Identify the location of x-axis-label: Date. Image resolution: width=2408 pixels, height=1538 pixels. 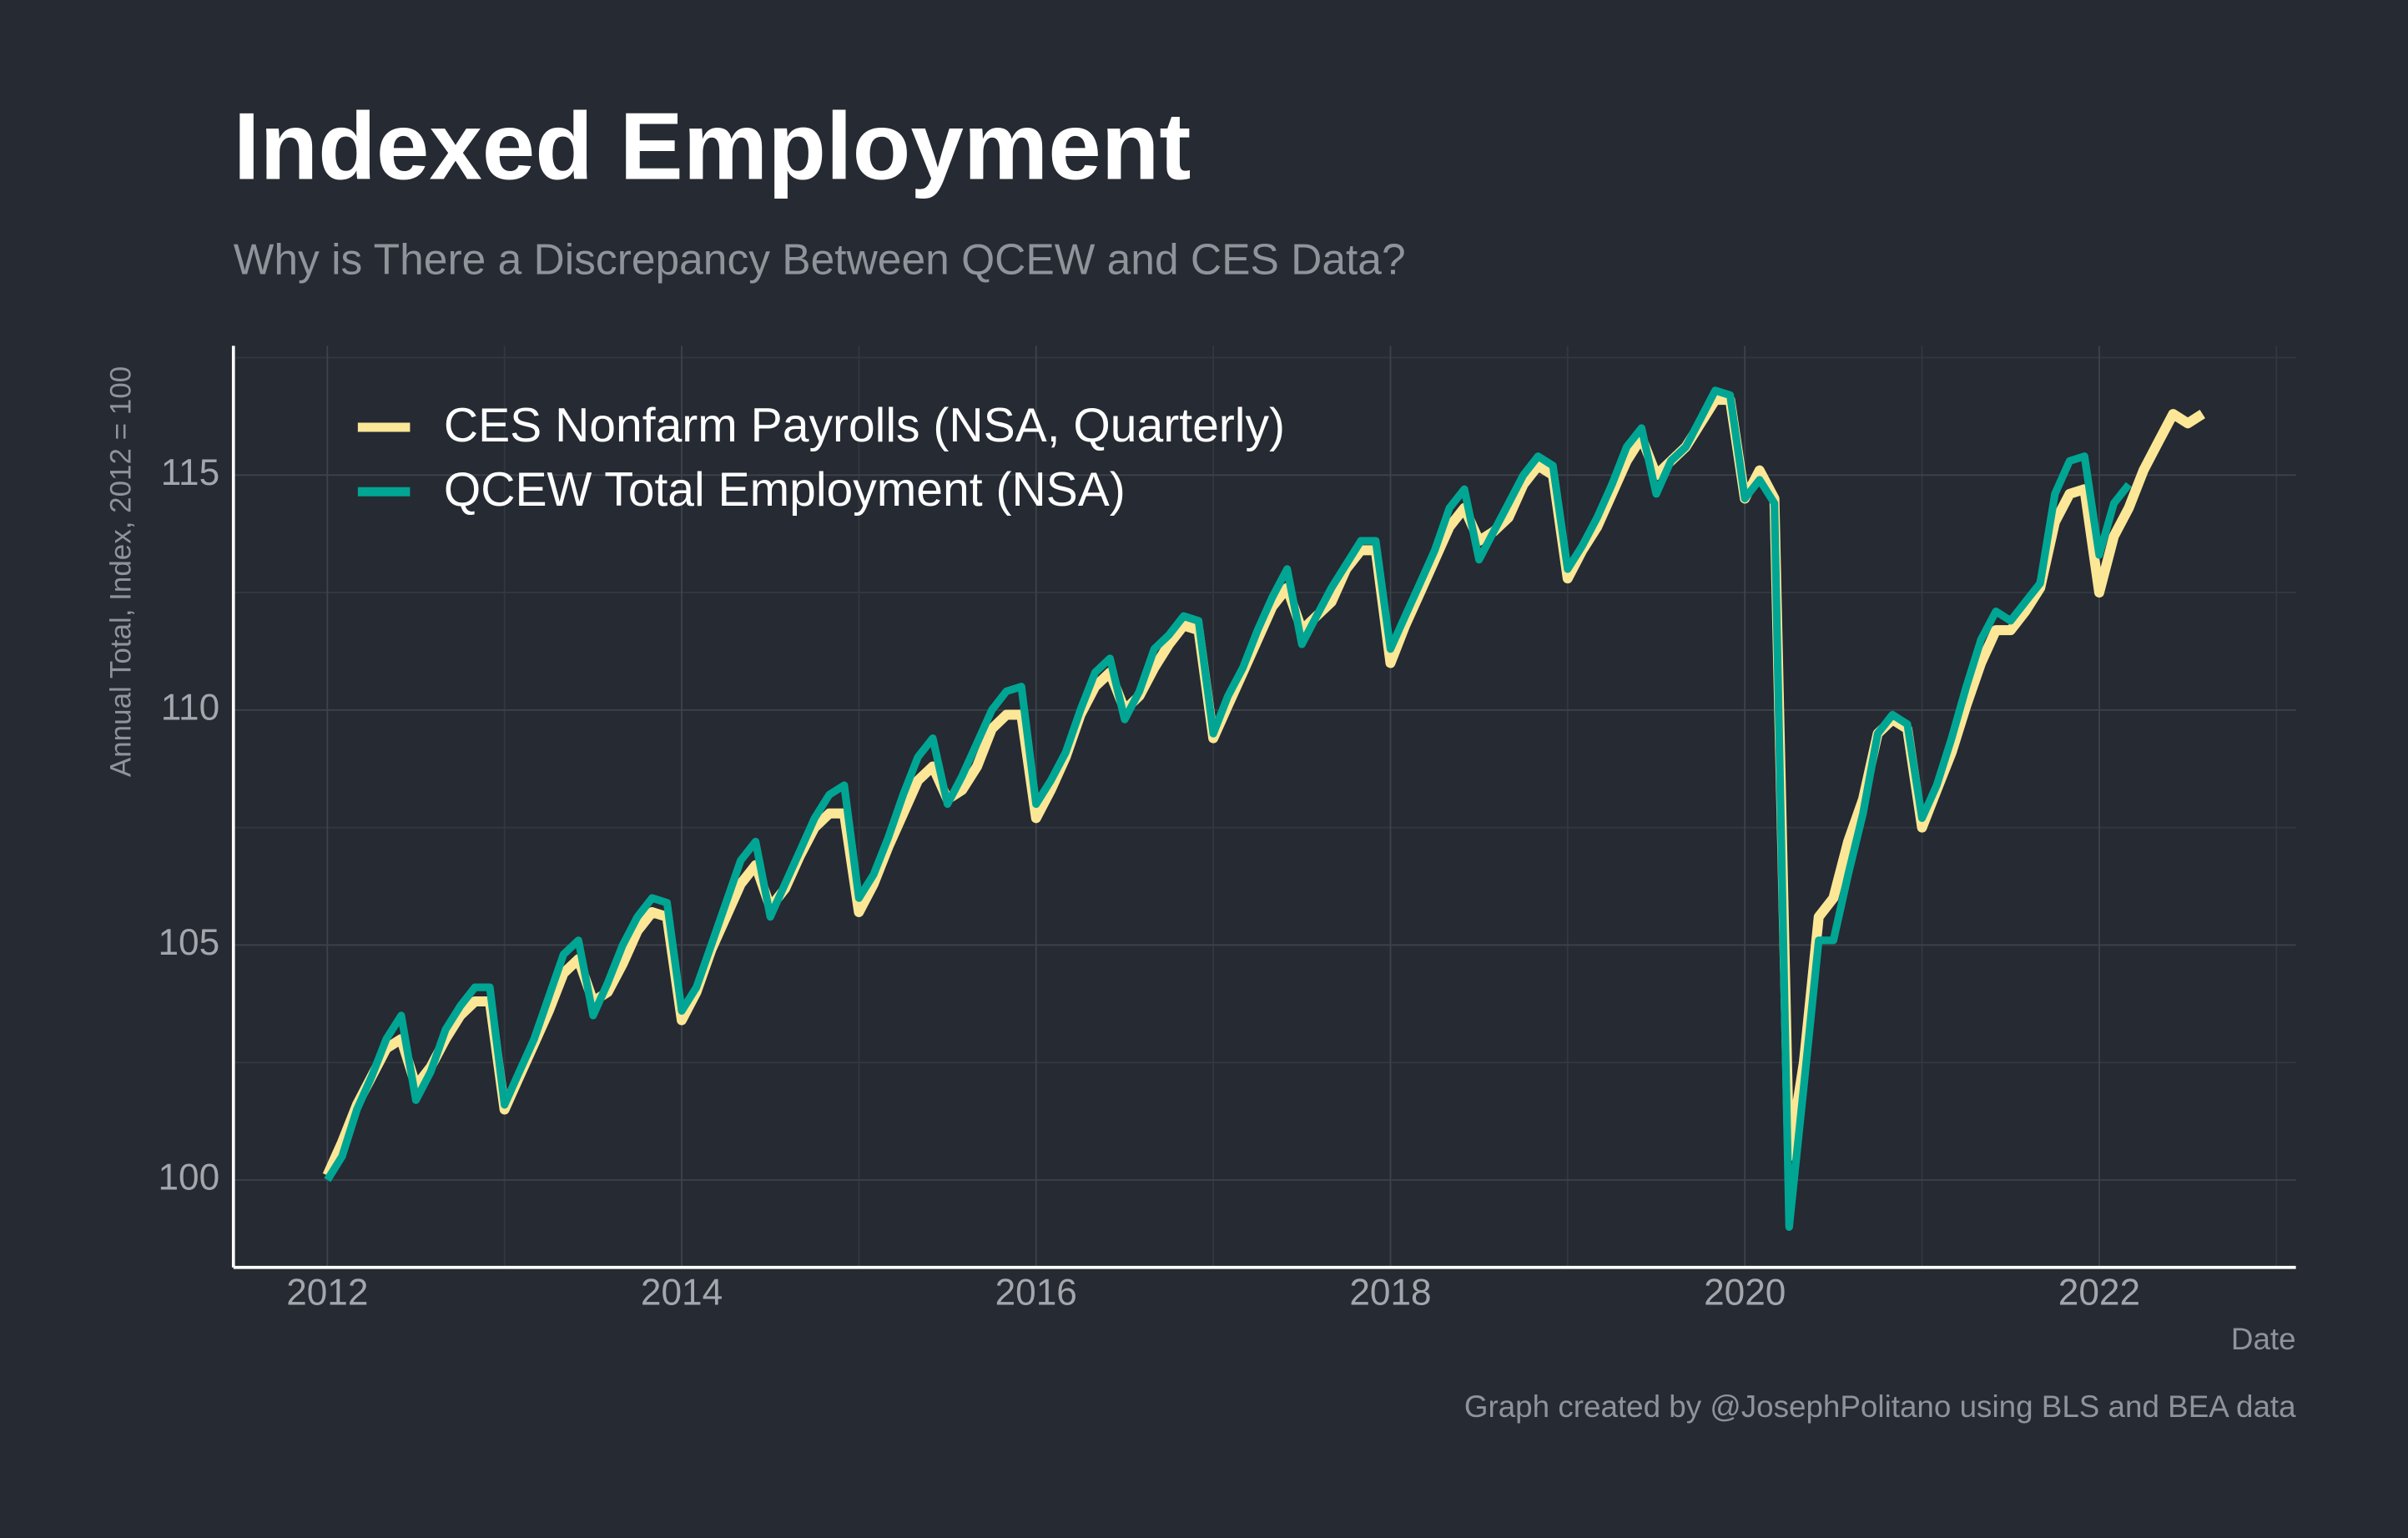
(2263, 1339).